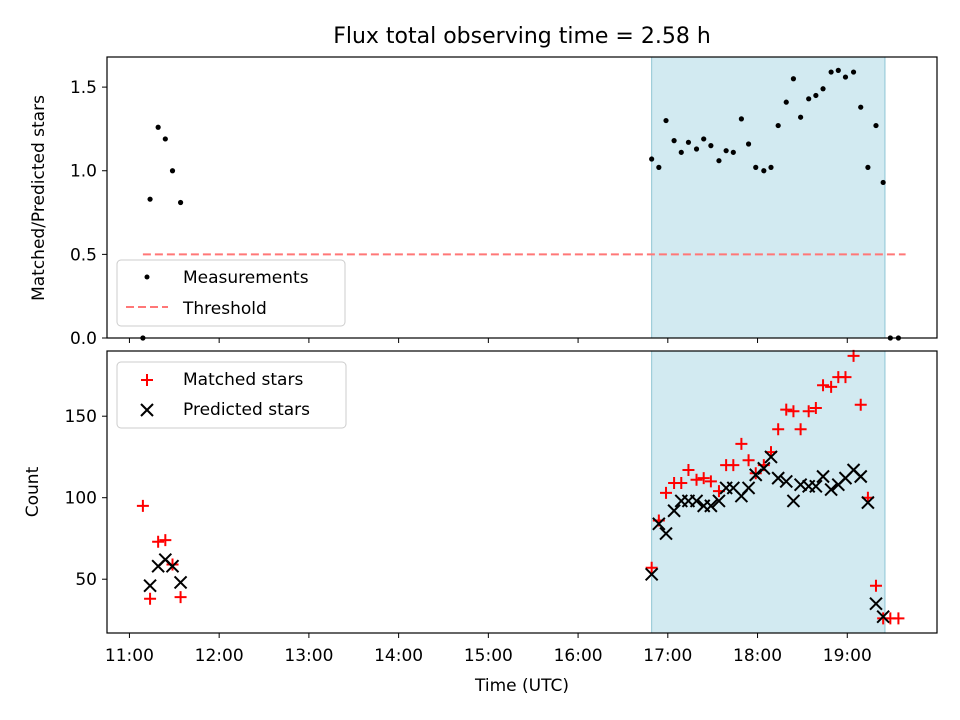 Image resolution: width=960 pixels, height=720 pixels. Describe the element at coordinates (83, 88) in the screenshot. I see `top-y-tick-label: 1.5` at that location.